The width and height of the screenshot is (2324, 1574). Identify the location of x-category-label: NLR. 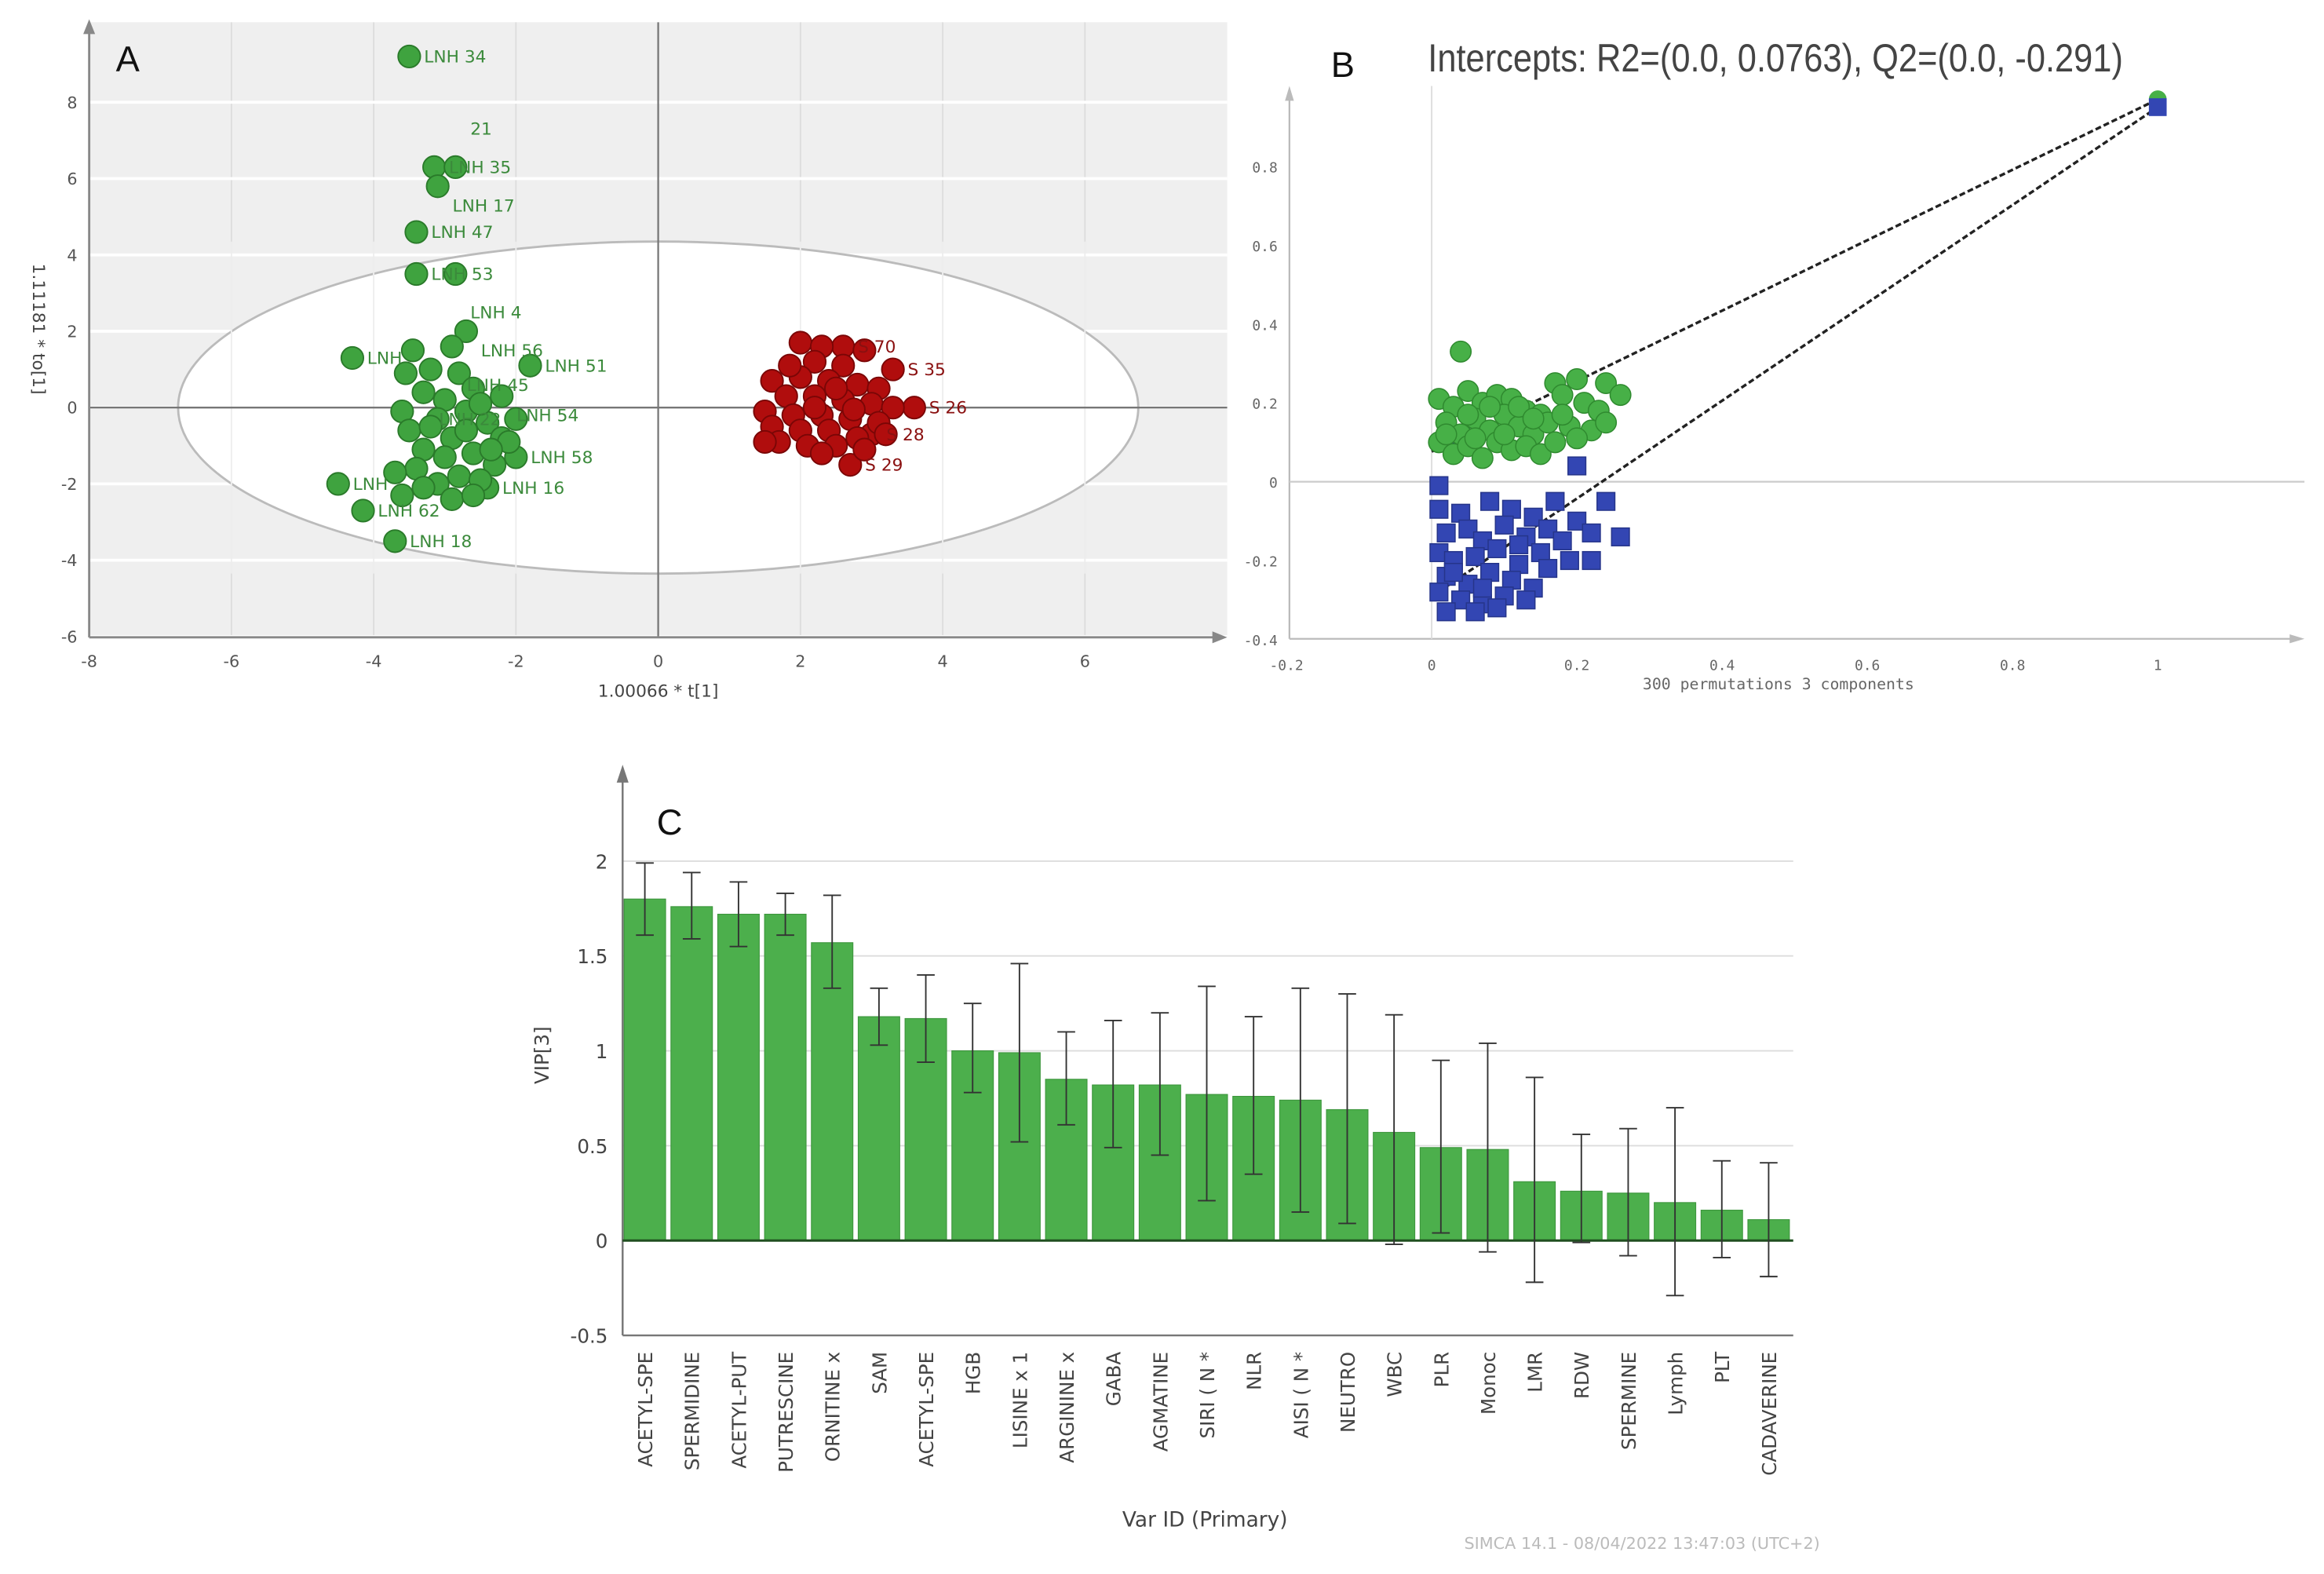
(1255, 1371).